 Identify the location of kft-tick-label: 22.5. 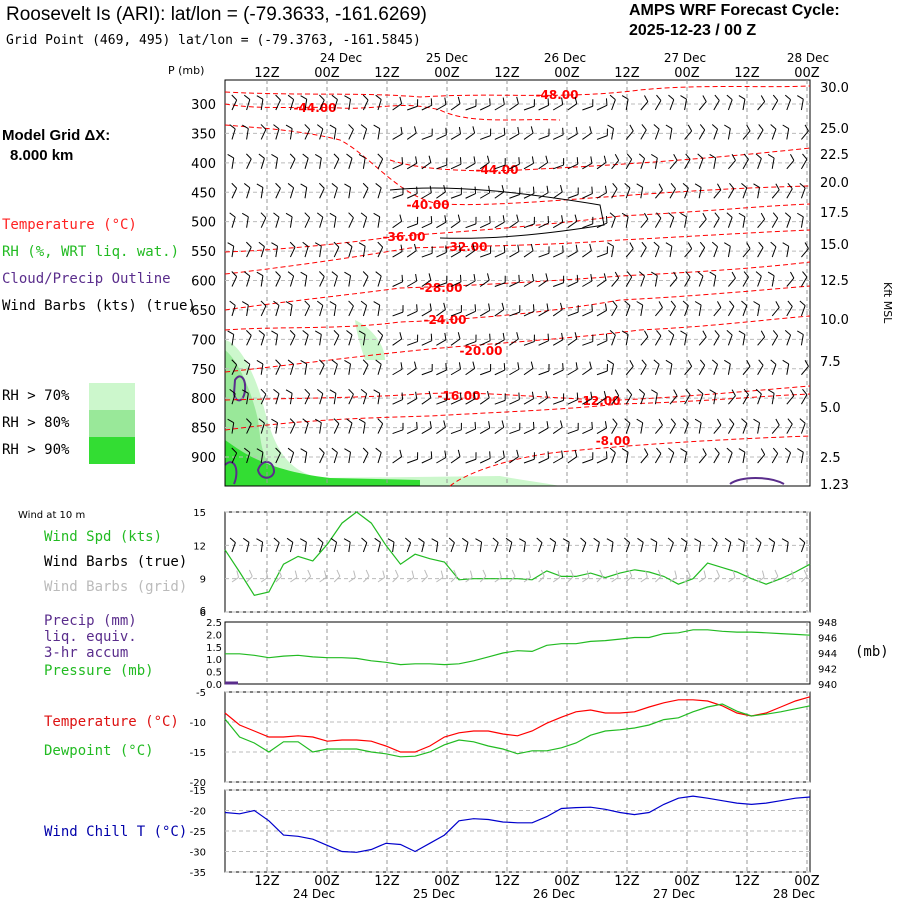
(834, 155).